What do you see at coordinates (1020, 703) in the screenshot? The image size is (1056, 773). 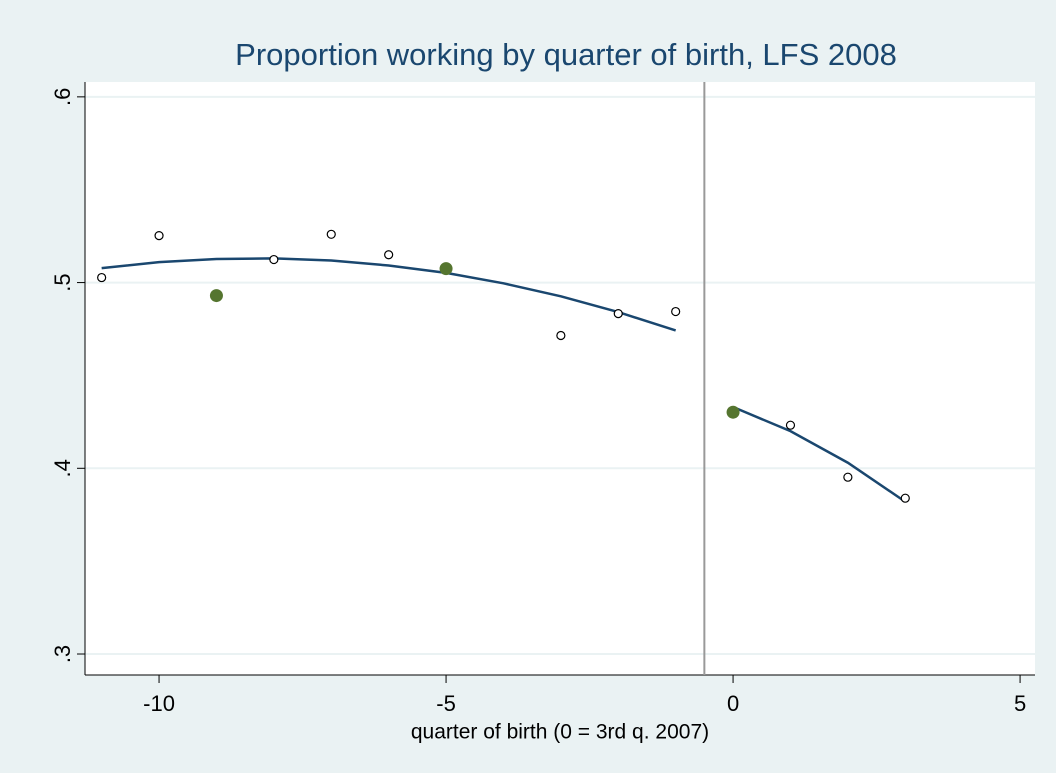 I see `x-tick-label: 5` at bounding box center [1020, 703].